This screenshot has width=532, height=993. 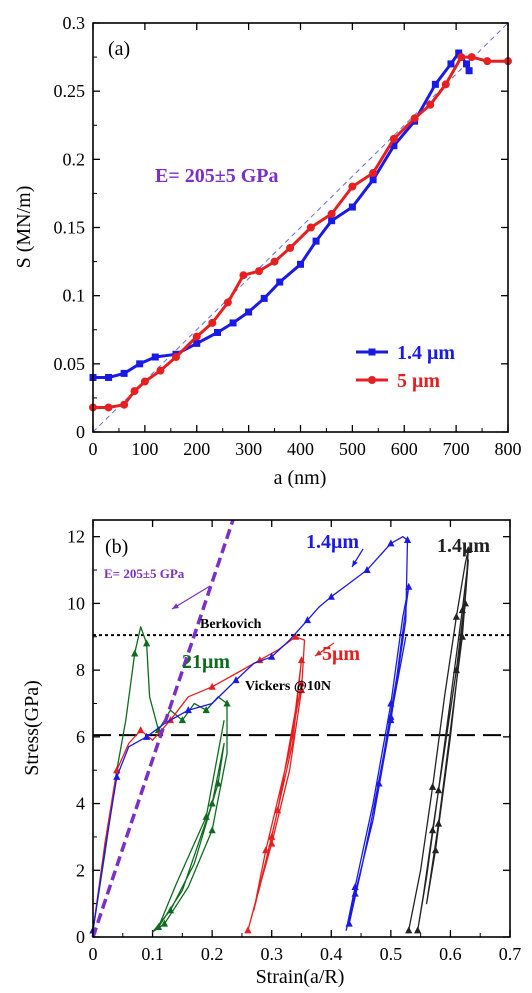 I want to click on panel-a-annotation: E= 205±5 GPa, so click(x=217, y=176).